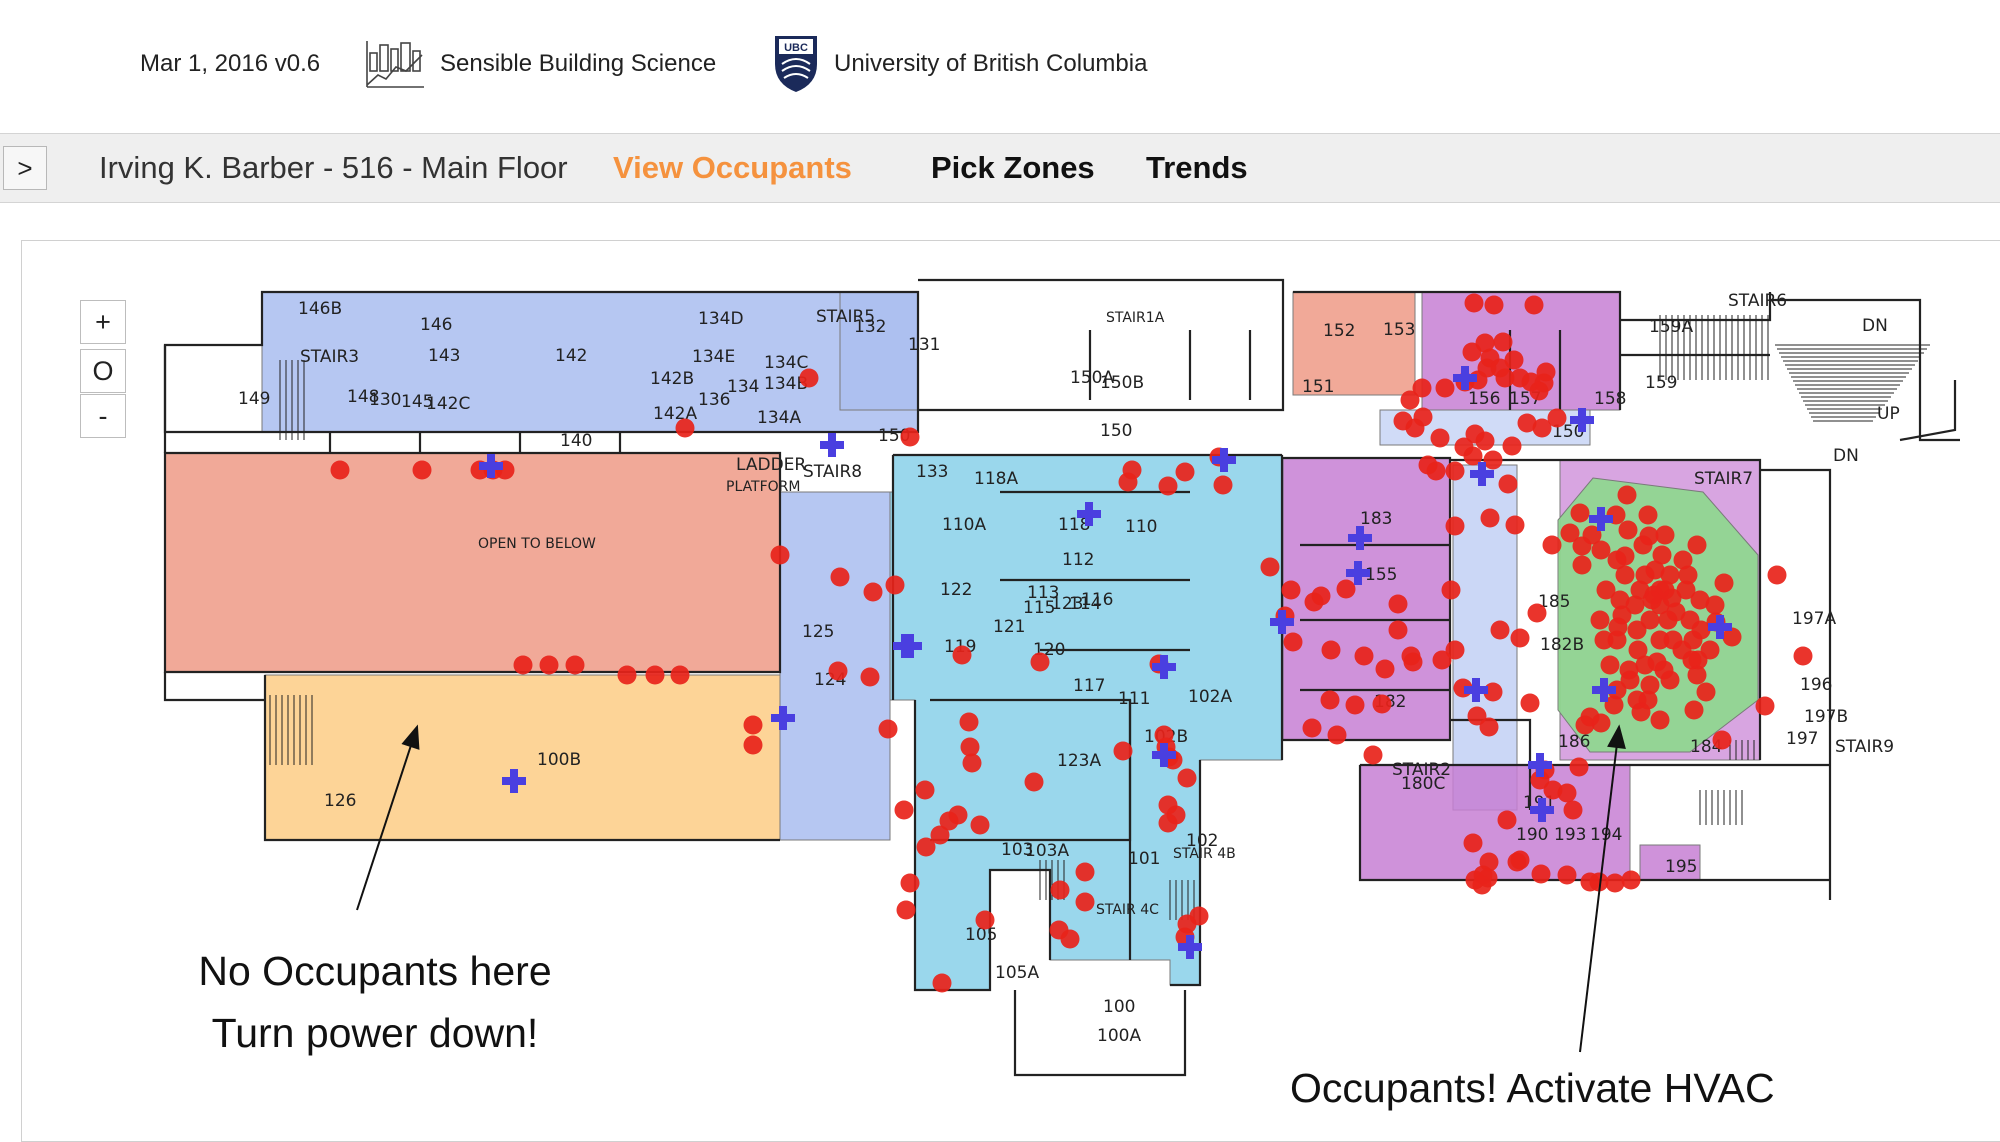  What do you see at coordinates (25, 168) in the screenshot?
I see `sidebar-toggle-button: >` at bounding box center [25, 168].